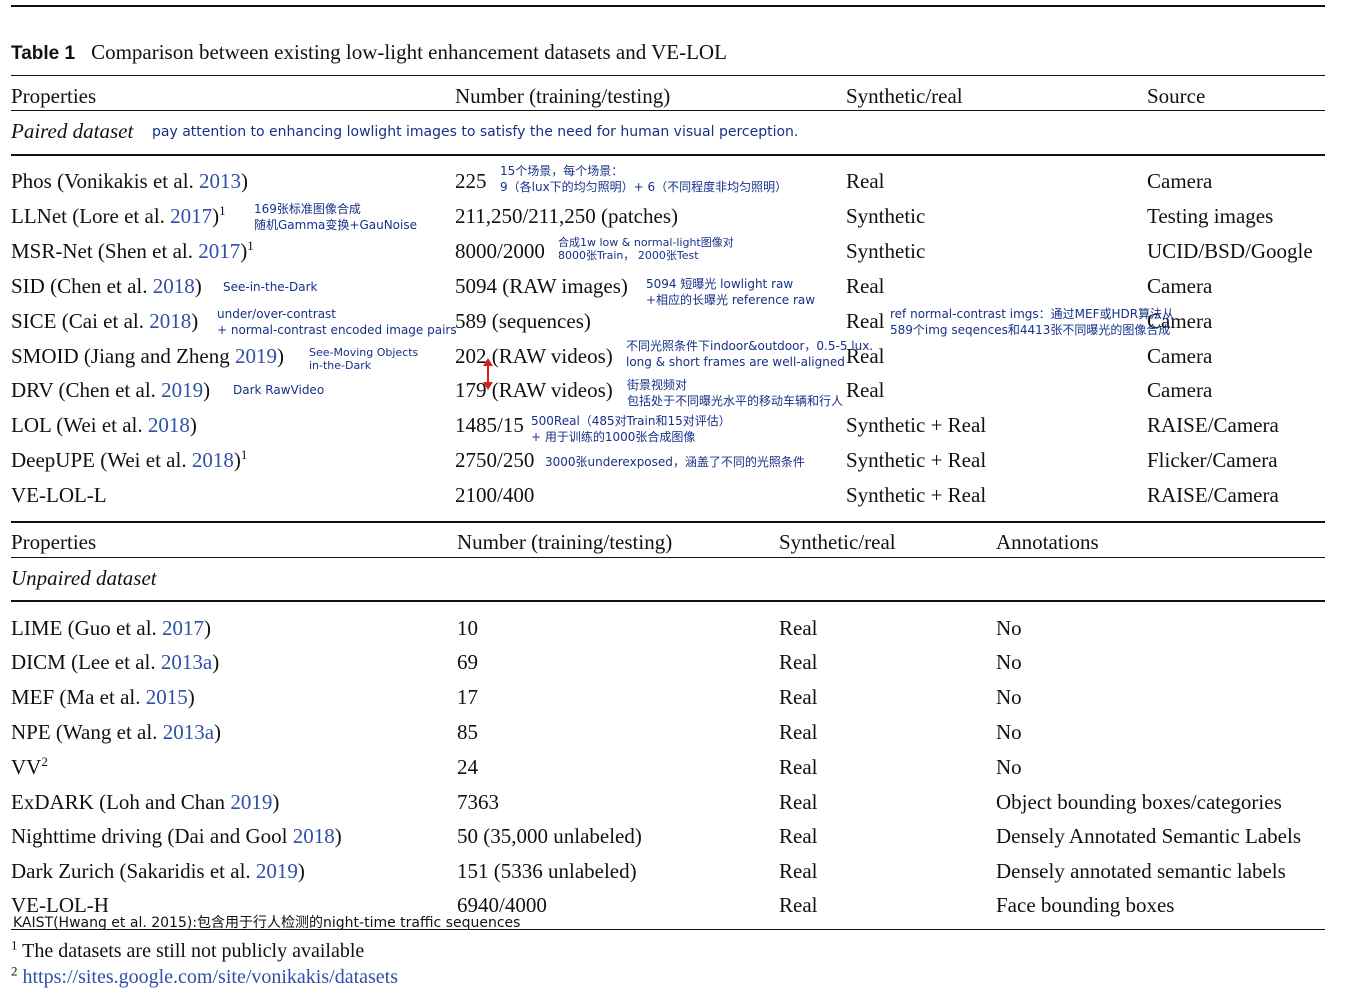 This screenshot has height=991, width=1361. What do you see at coordinates (1180, 356) in the screenshot?
I see `row-source-cell: Camera` at bounding box center [1180, 356].